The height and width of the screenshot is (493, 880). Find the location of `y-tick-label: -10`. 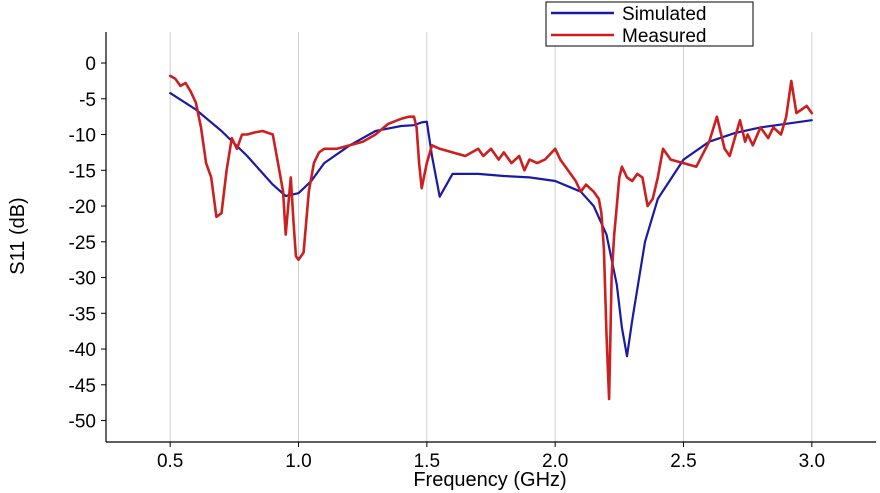

y-tick-label: -10 is located at coordinates (82, 136).